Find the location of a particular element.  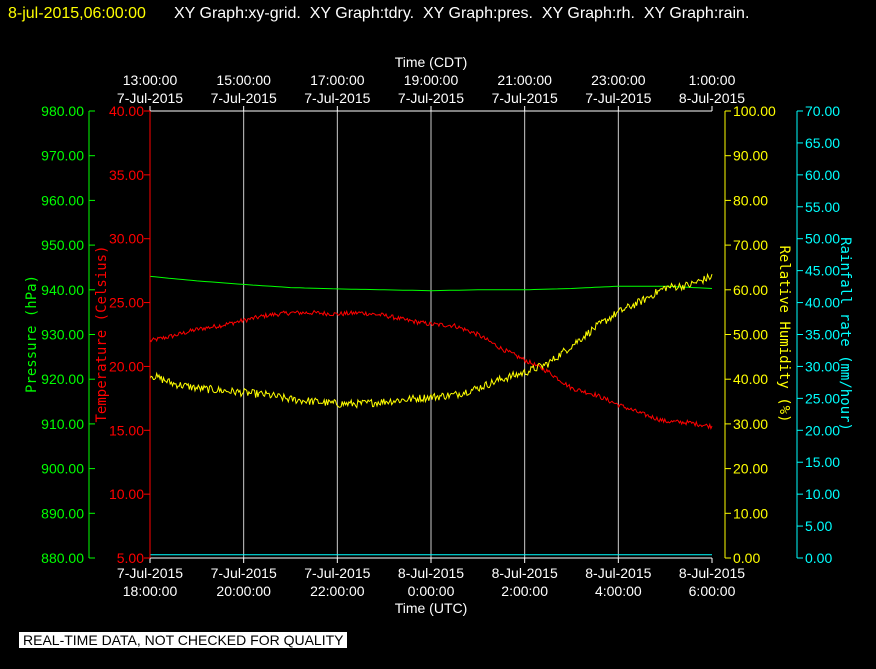

pressure-tick-label: 880.00 is located at coordinates (62, 558).